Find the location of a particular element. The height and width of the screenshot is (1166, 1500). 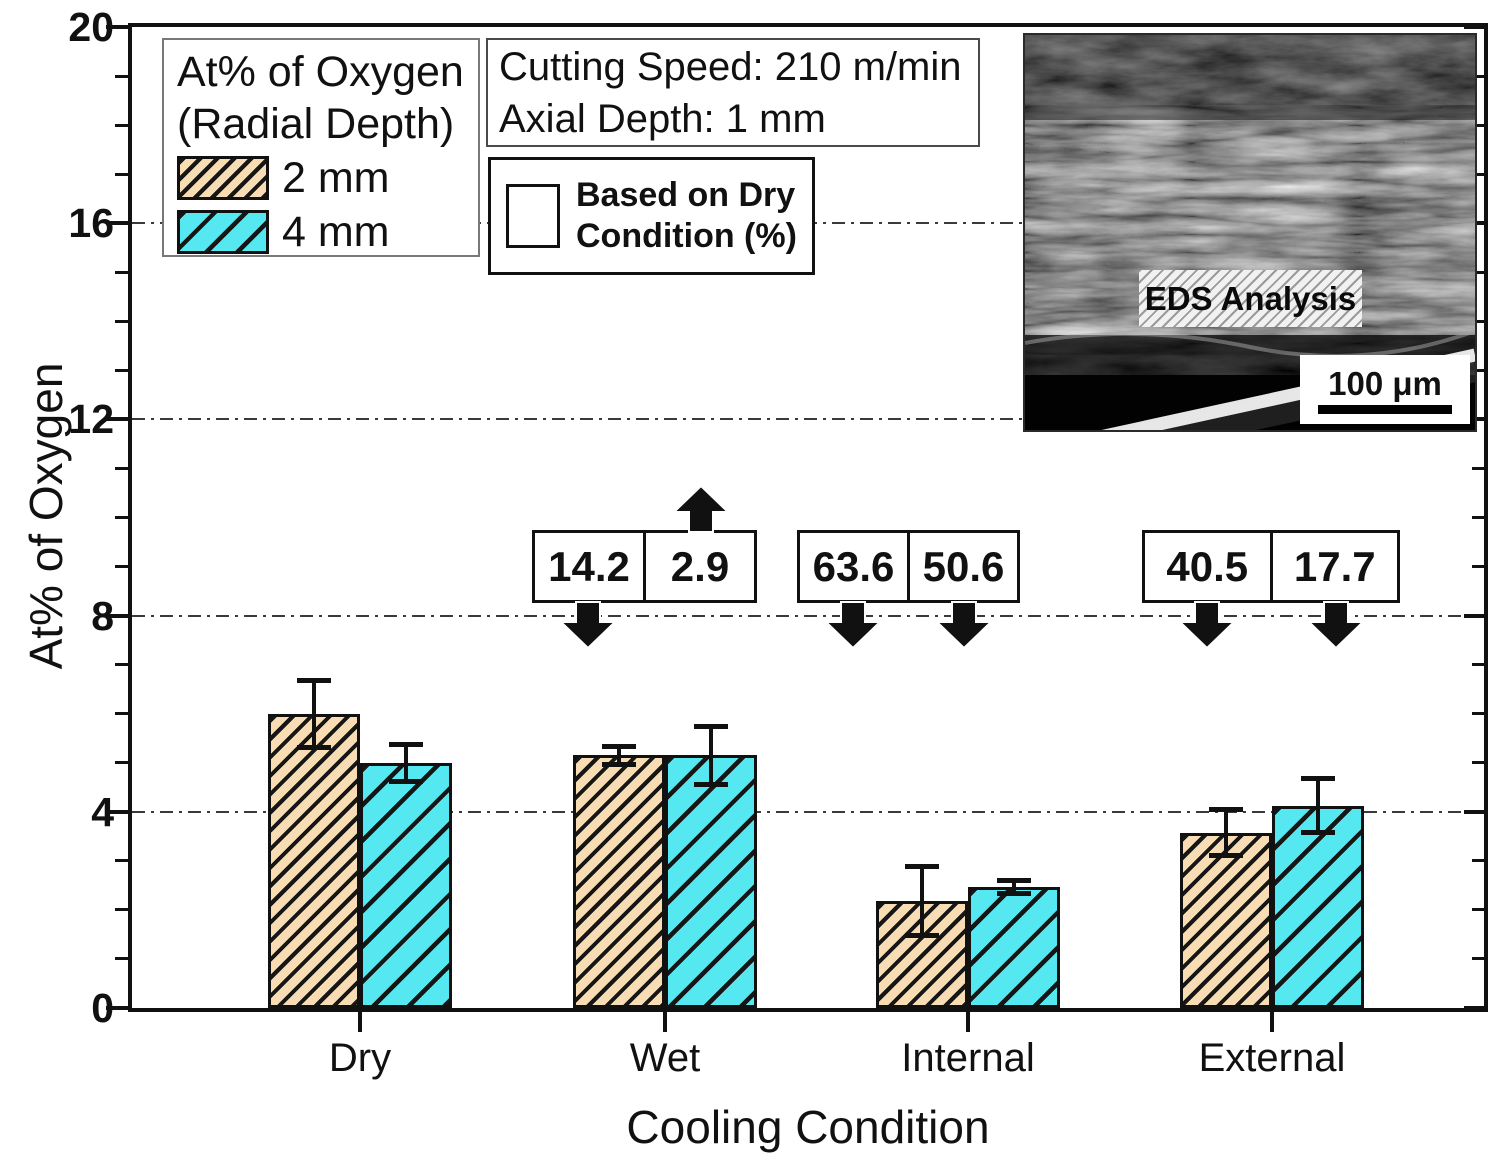

error-bar-internal-4mm is located at coordinates (1014, 887).